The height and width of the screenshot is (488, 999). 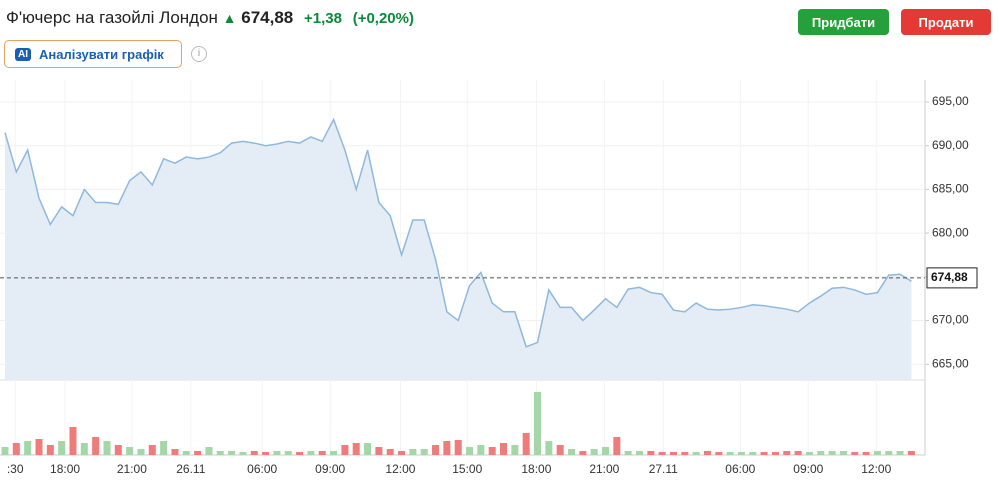 What do you see at coordinates (267, 17) in the screenshot?
I see `price: 674,88` at bounding box center [267, 17].